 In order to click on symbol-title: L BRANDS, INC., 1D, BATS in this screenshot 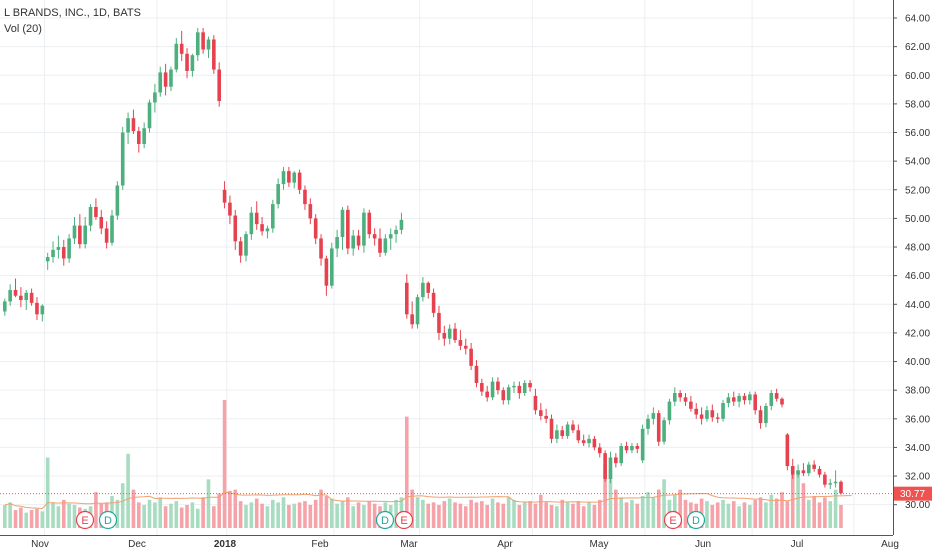, I will do `click(72, 13)`.